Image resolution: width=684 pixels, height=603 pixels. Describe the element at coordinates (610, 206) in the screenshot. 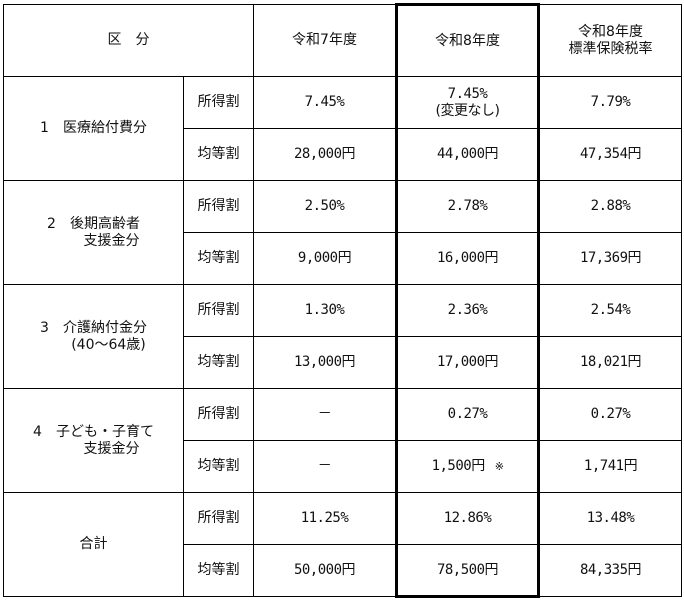

I see `std-value: 2.88%` at that location.